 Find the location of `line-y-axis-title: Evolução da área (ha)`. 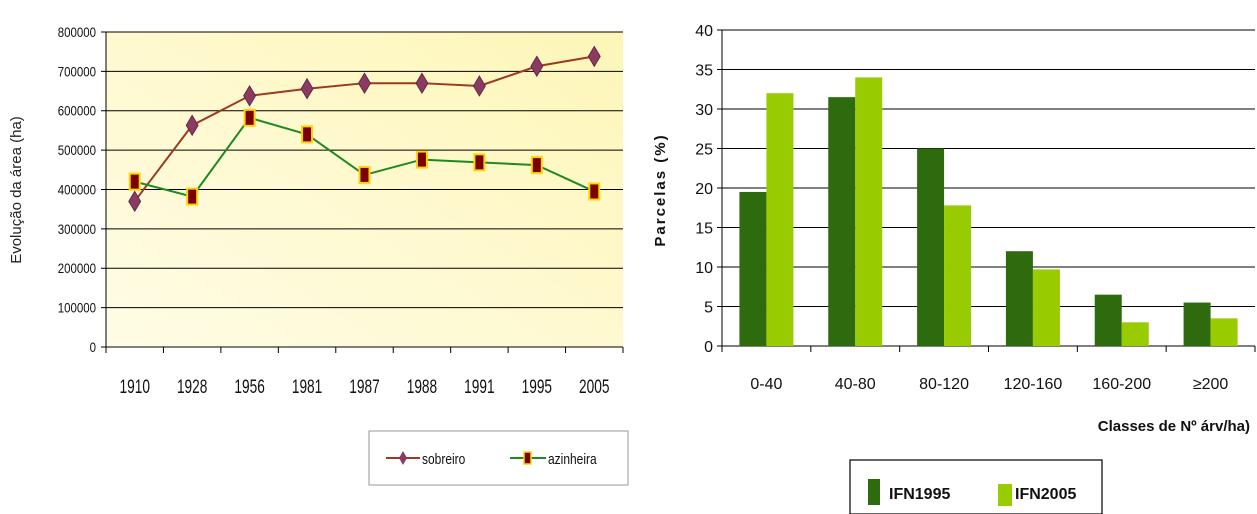

line-y-axis-title: Evolução da área (ha) is located at coordinates (16, 190).